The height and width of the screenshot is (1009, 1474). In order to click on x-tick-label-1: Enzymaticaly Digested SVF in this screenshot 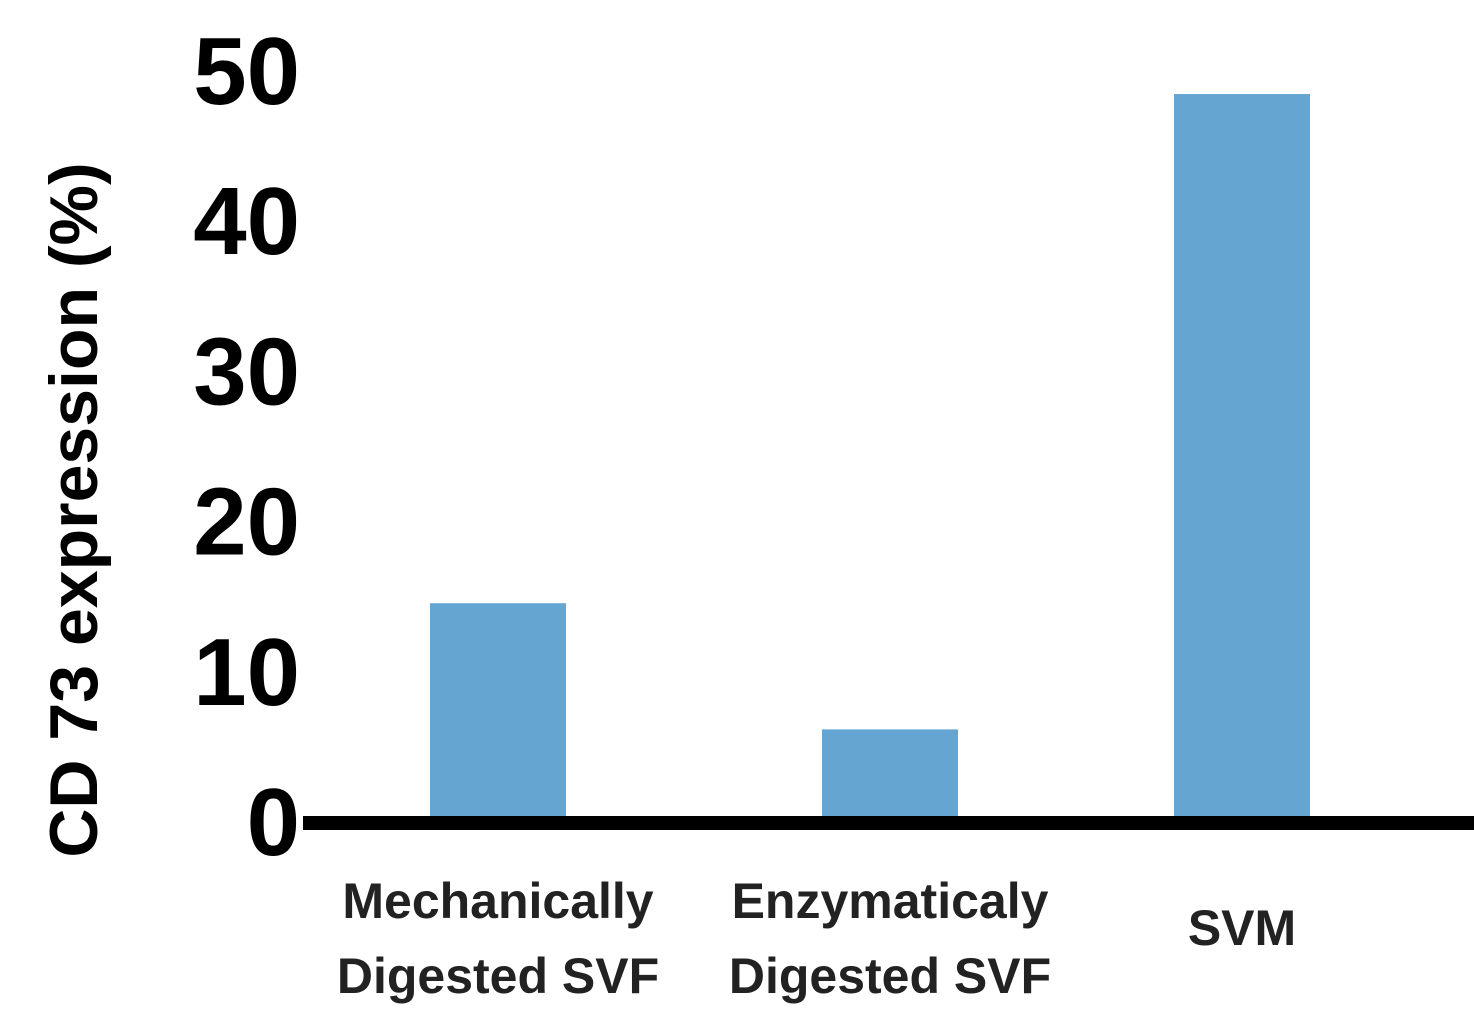, I will do `click(890, 938)`.